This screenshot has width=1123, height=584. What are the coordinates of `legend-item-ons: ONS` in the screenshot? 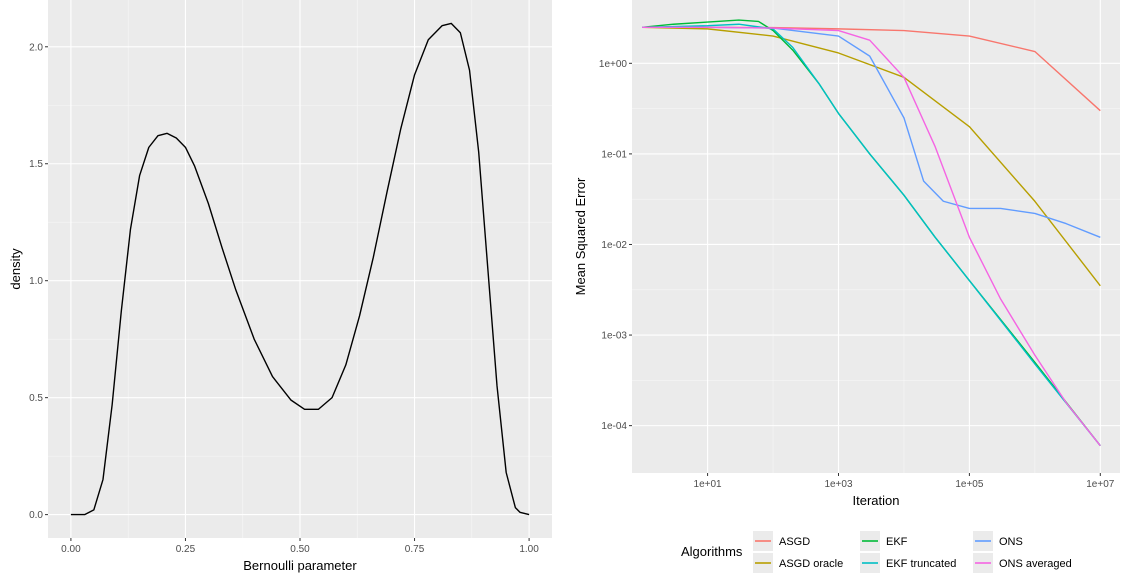 It's located at (998, 541).